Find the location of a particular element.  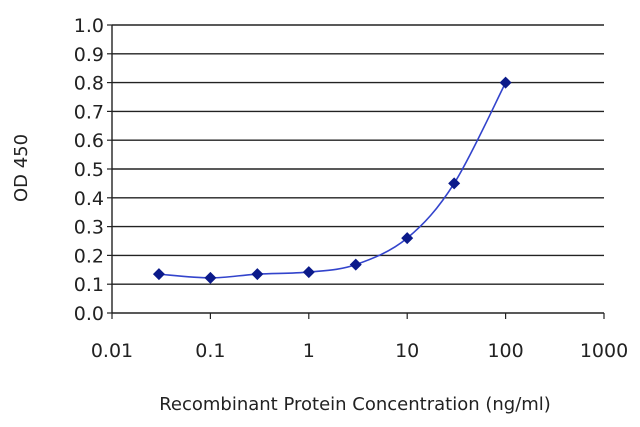

y-tick-label: 0.8 is located at coordinates (89, 84).